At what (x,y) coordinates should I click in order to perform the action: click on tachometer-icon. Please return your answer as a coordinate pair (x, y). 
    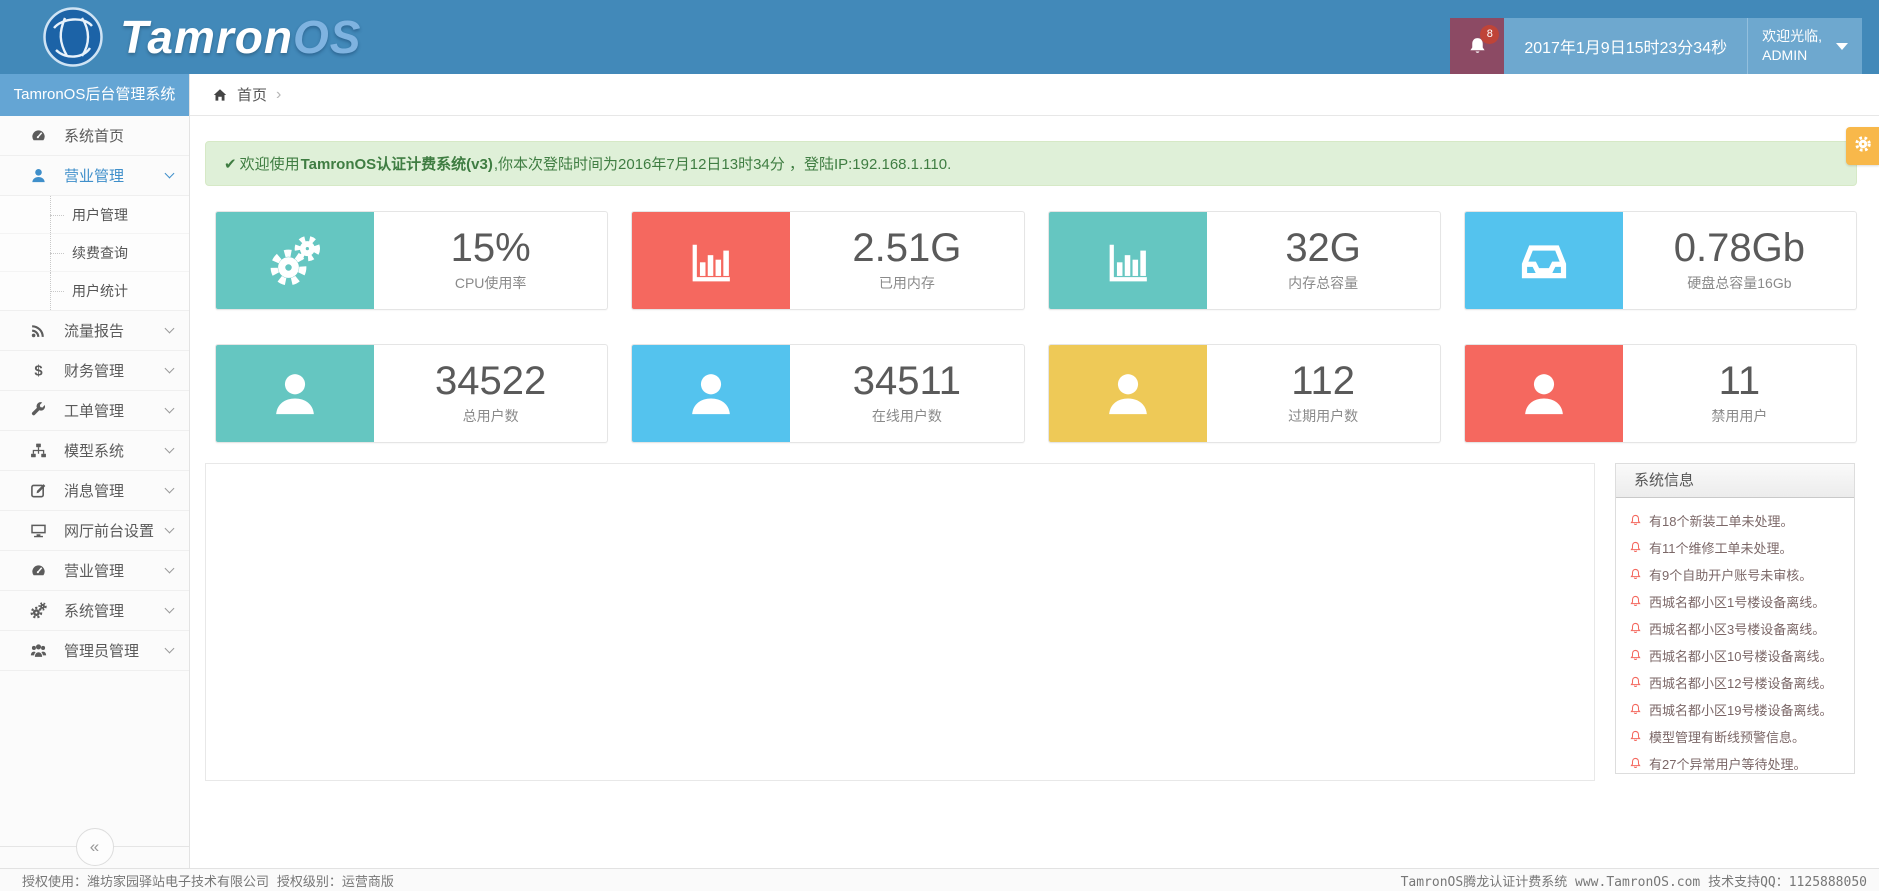
    Looking at the image, I should click on (40, 570).